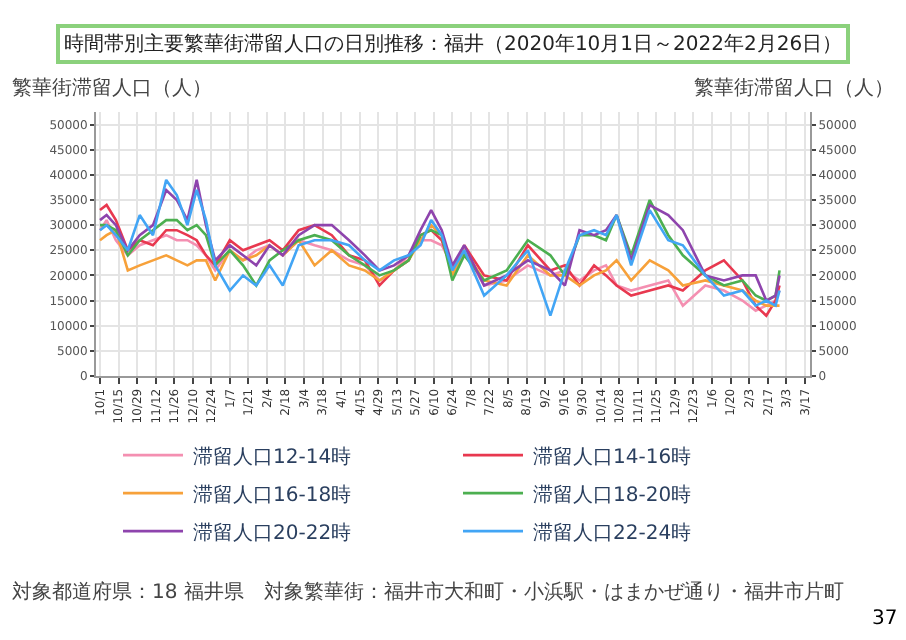 The image size is (906, 640). What do you see at coordinates (272, 456) in the screenshot?
I see `legend-label: 滞留人口12-14時` at bounding box center [272, 456].